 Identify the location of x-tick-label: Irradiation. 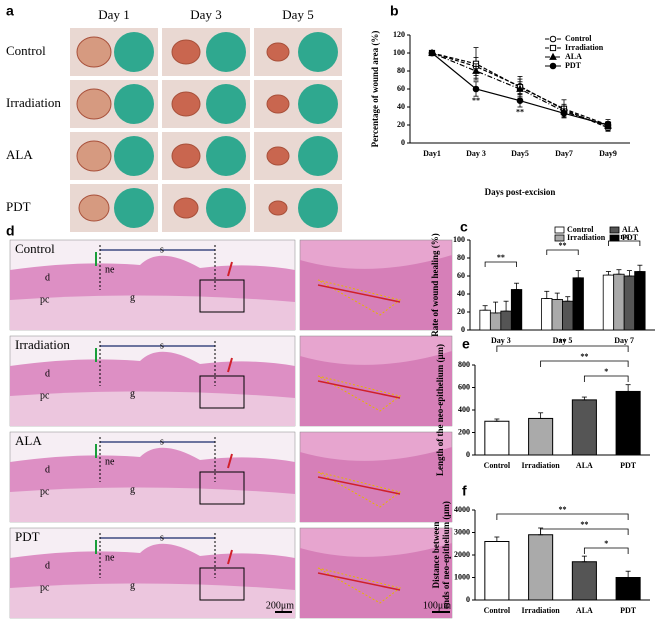
(541, 610).